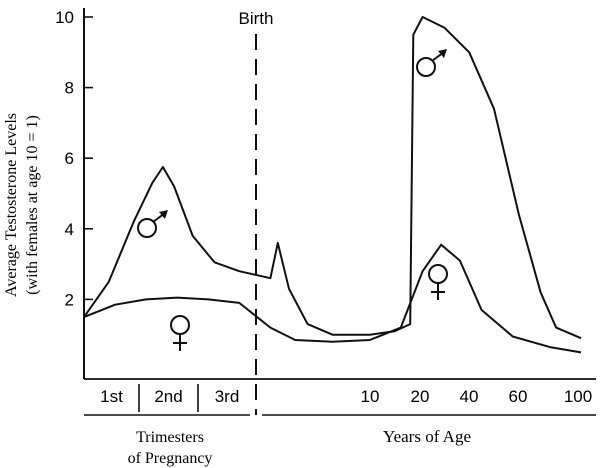 The height and width of the screenshot is (468, 600). What do you see at coordinates (69, 158) in the screenshot?
I see `y-tick-label: 6` at bounding box center [69, 158].